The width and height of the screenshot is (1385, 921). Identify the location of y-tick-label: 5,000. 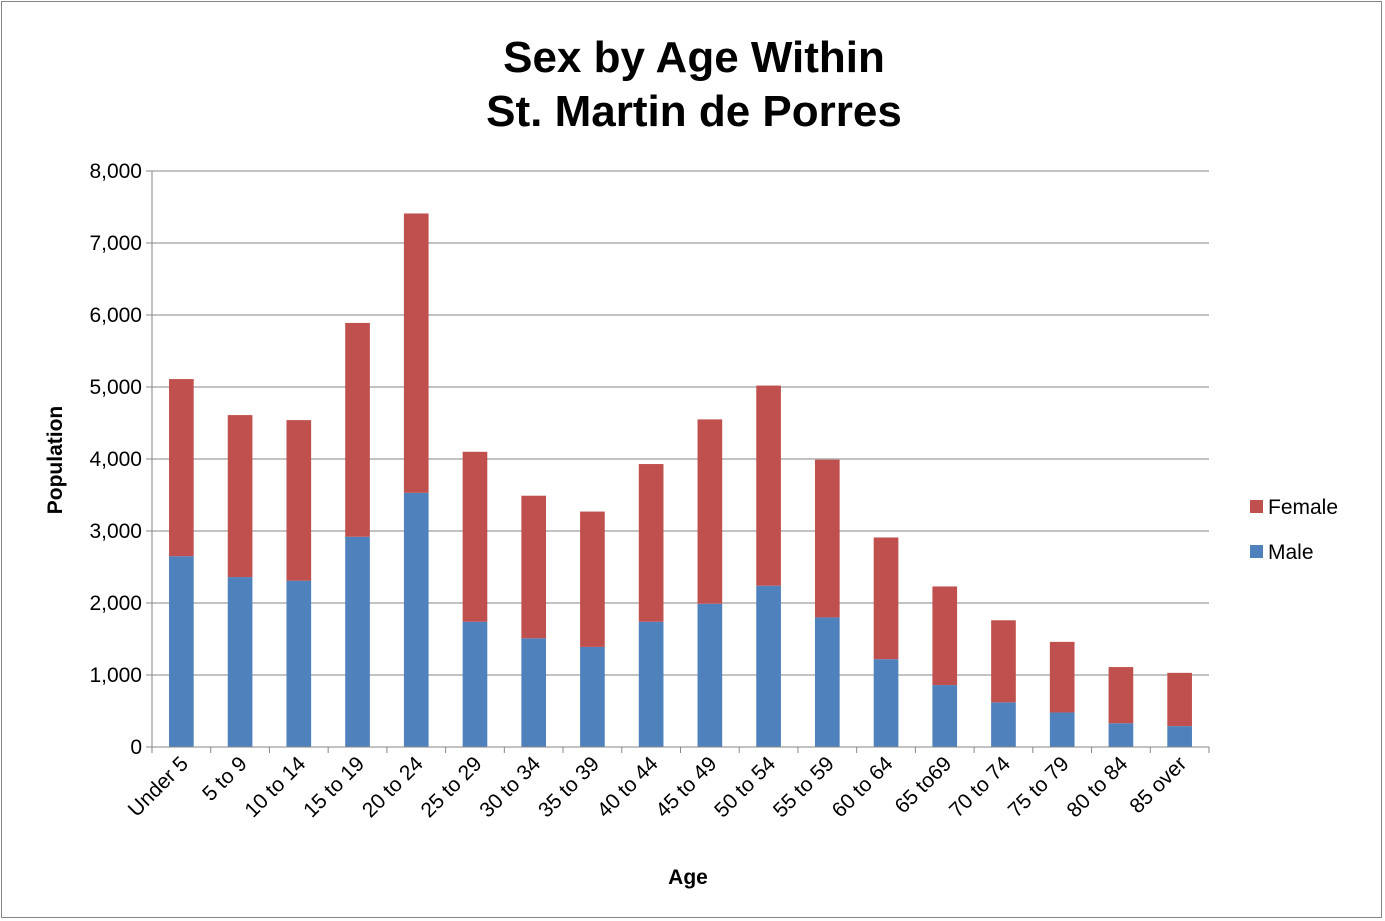
(115, 387).